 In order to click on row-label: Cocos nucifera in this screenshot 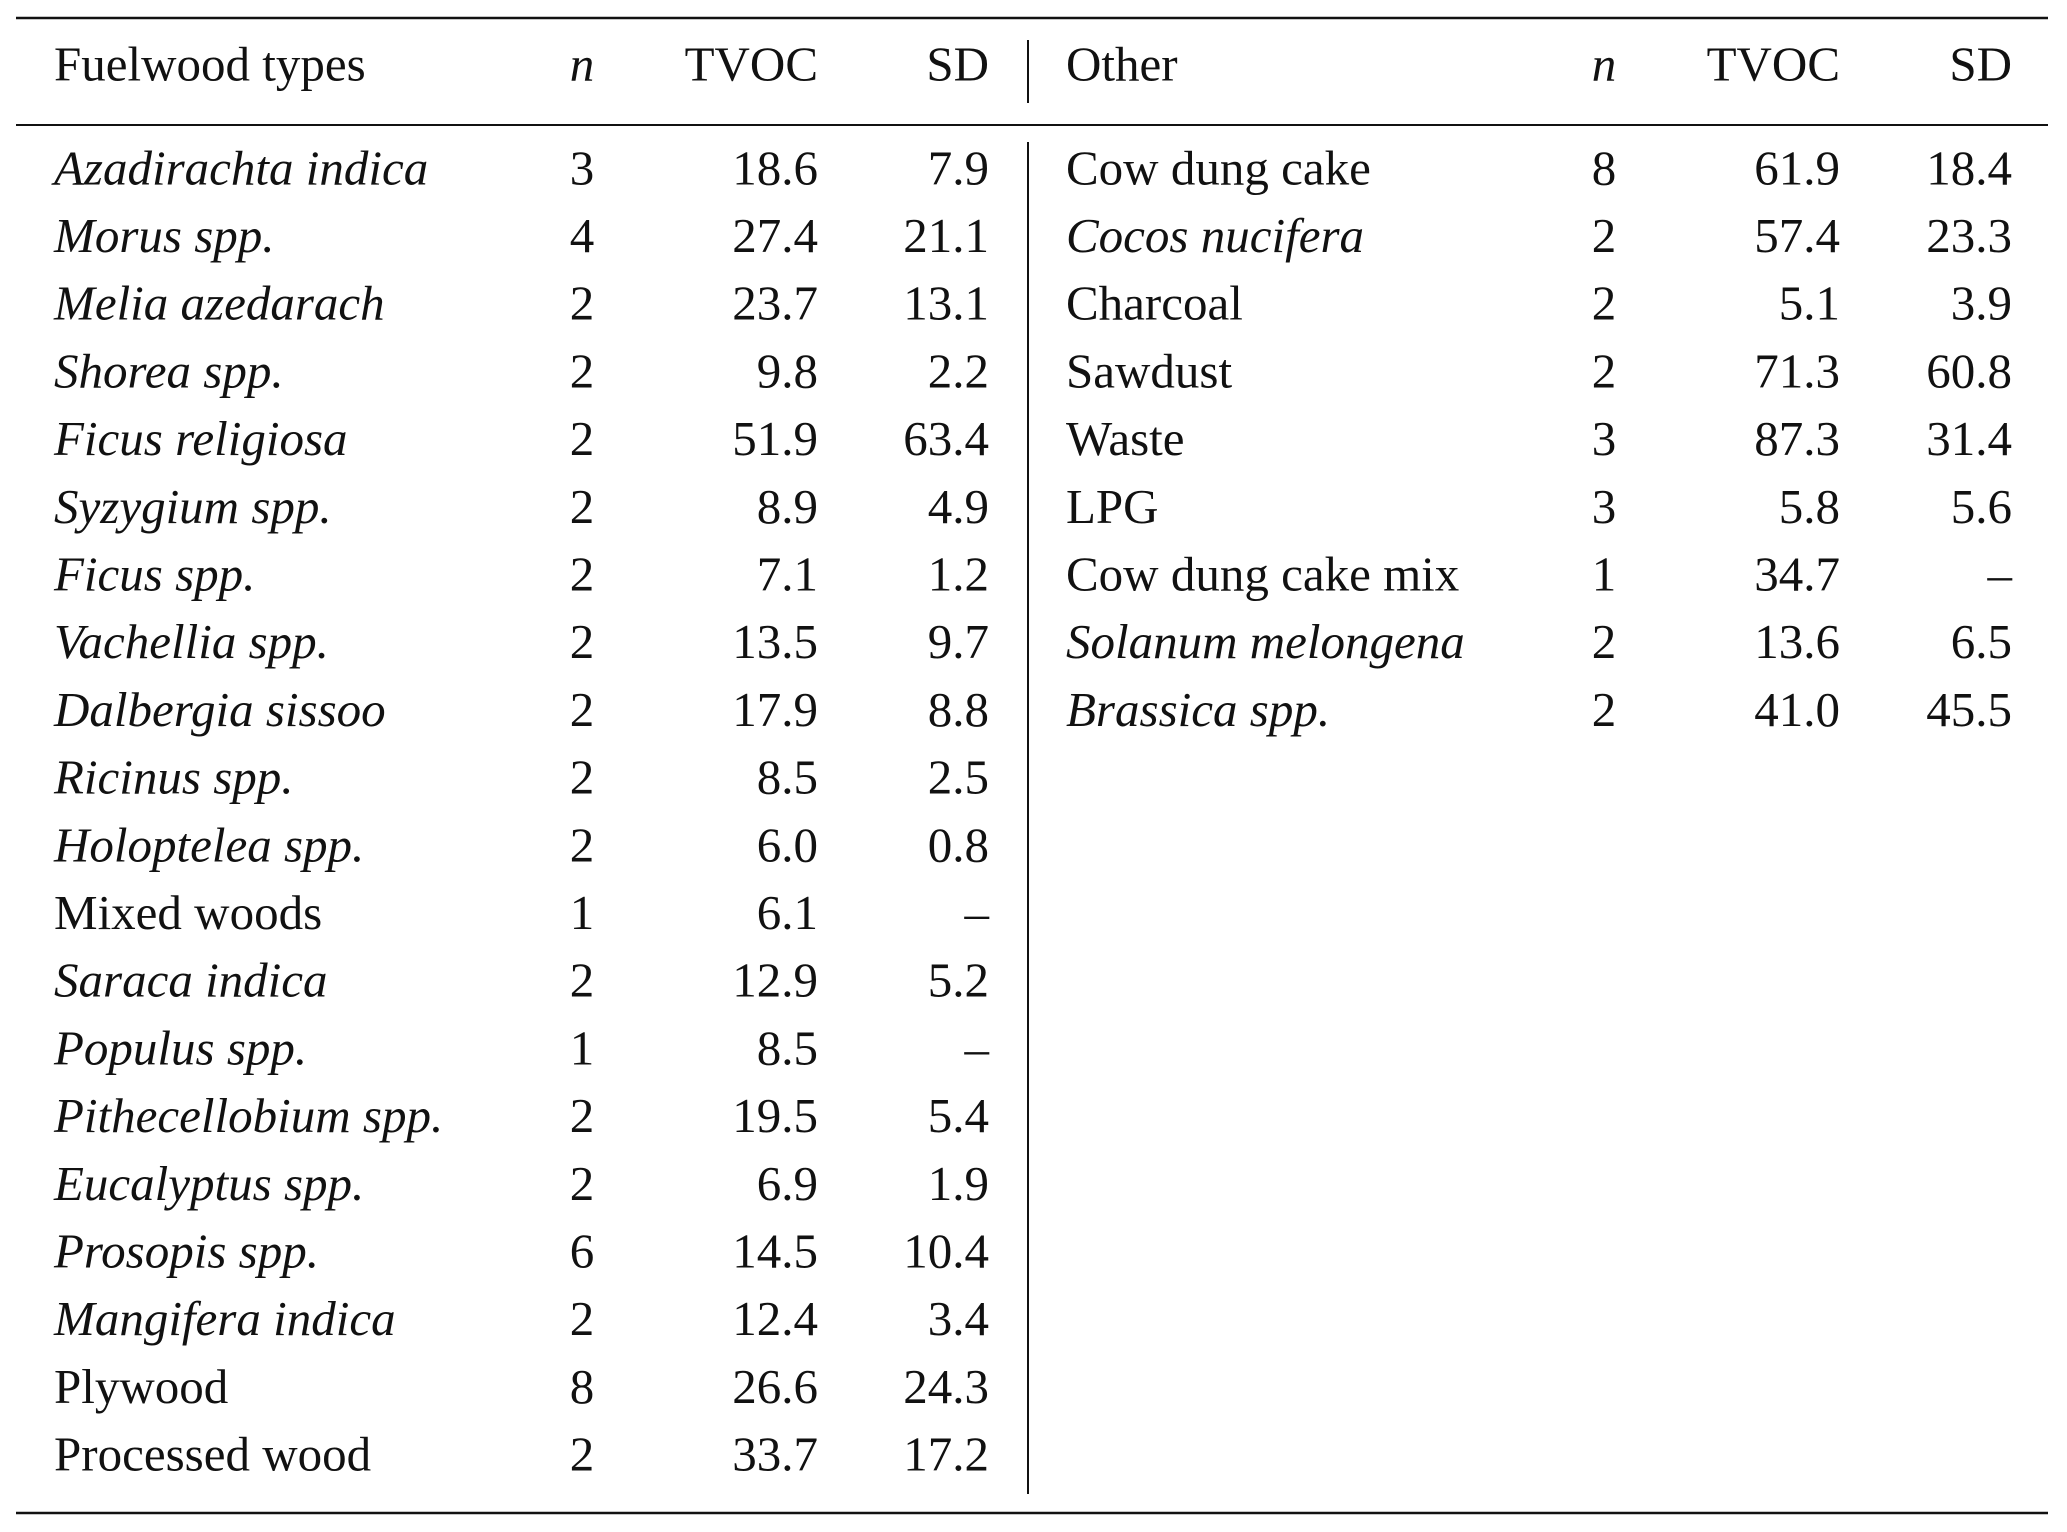, I will do `click(1215, 235)`.